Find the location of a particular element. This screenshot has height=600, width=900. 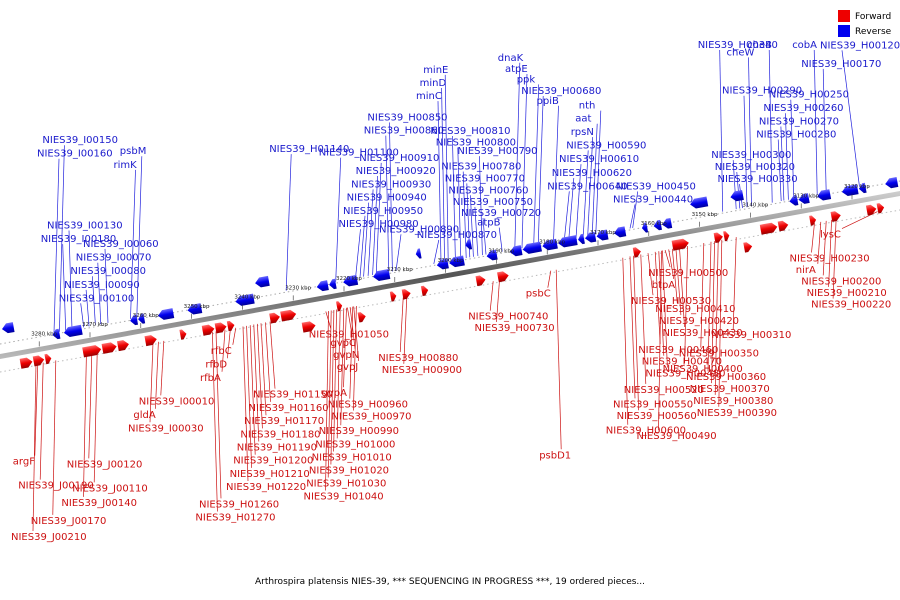

forward-gene-label: NIES39_H01190 is located at coordinates (277, 448).